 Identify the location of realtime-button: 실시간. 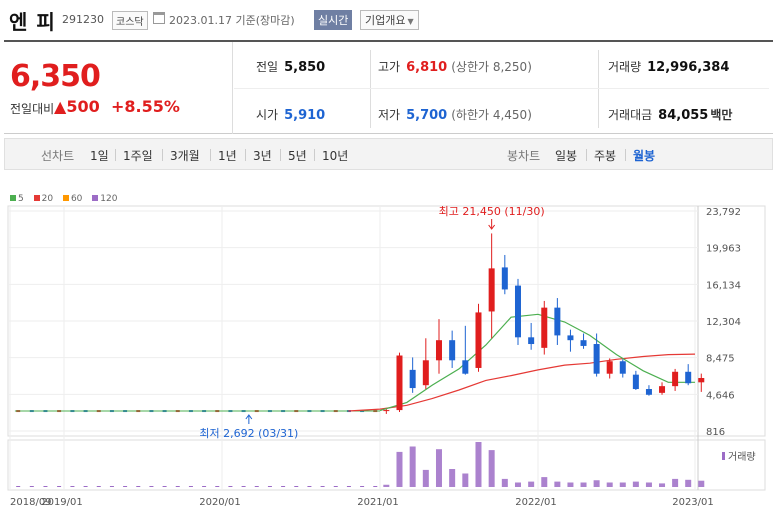
(333, 20).